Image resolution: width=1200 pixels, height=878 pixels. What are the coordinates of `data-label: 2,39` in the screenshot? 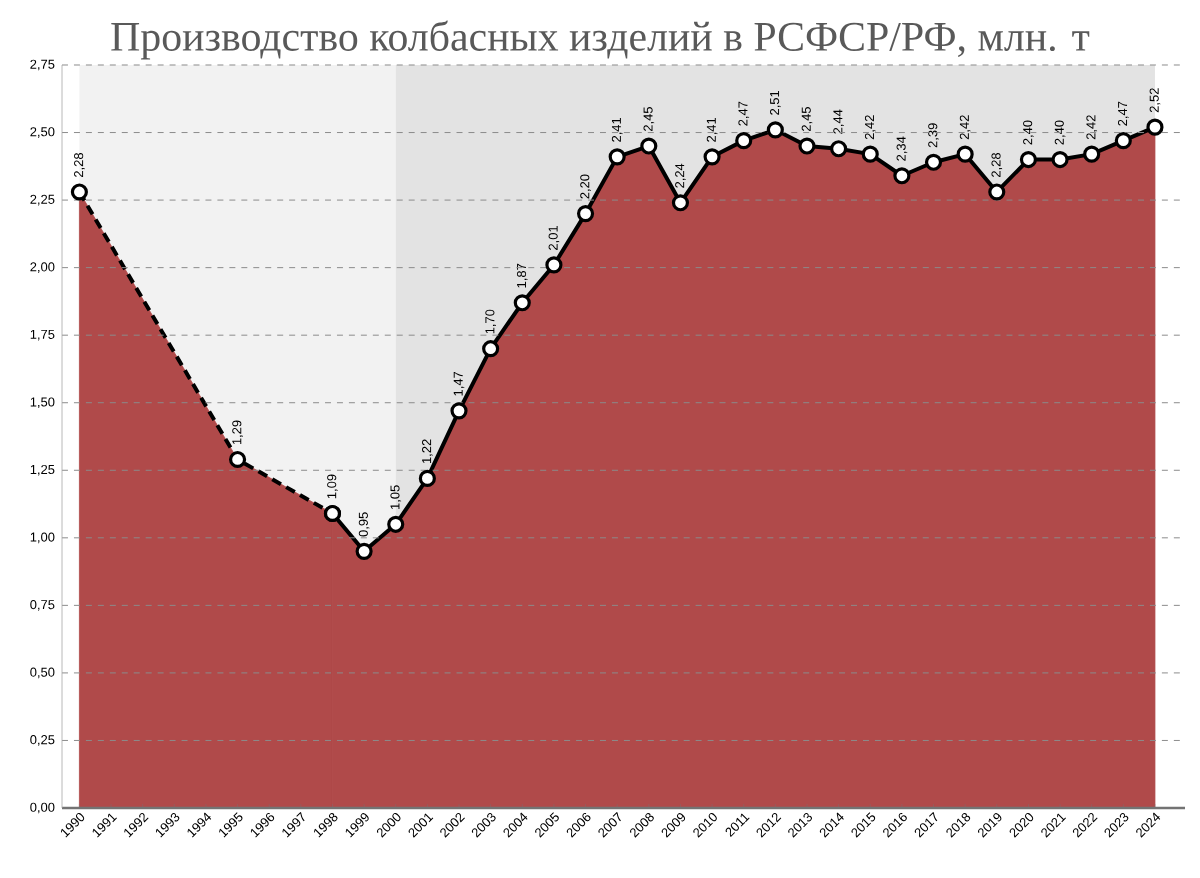 It's located at (933, 135).